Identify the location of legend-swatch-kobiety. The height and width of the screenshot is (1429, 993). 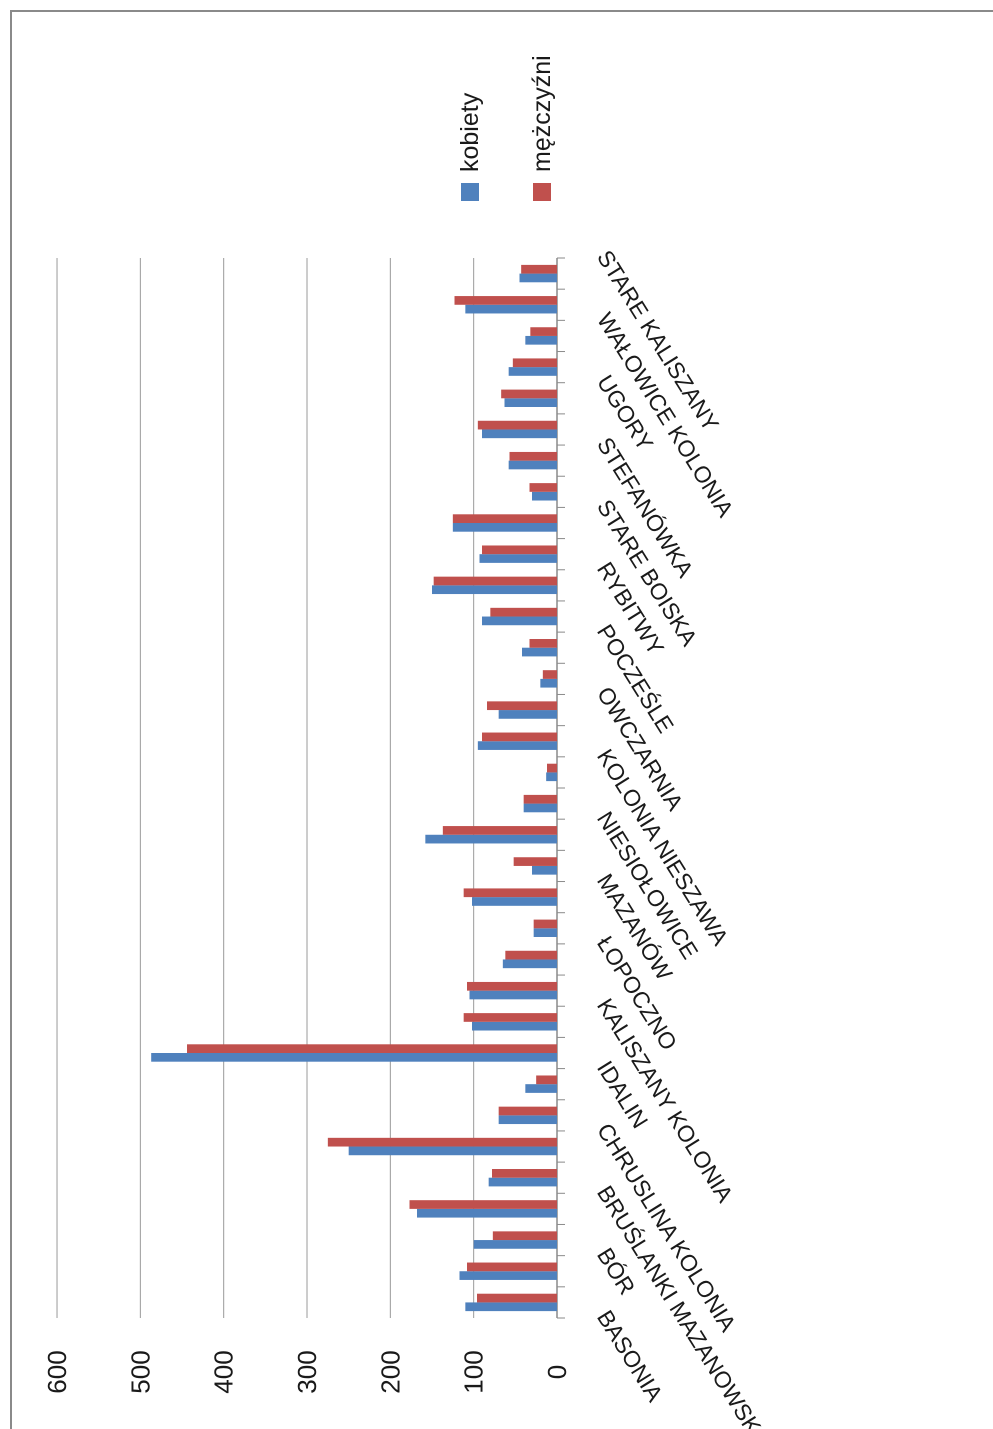
(470, 192).